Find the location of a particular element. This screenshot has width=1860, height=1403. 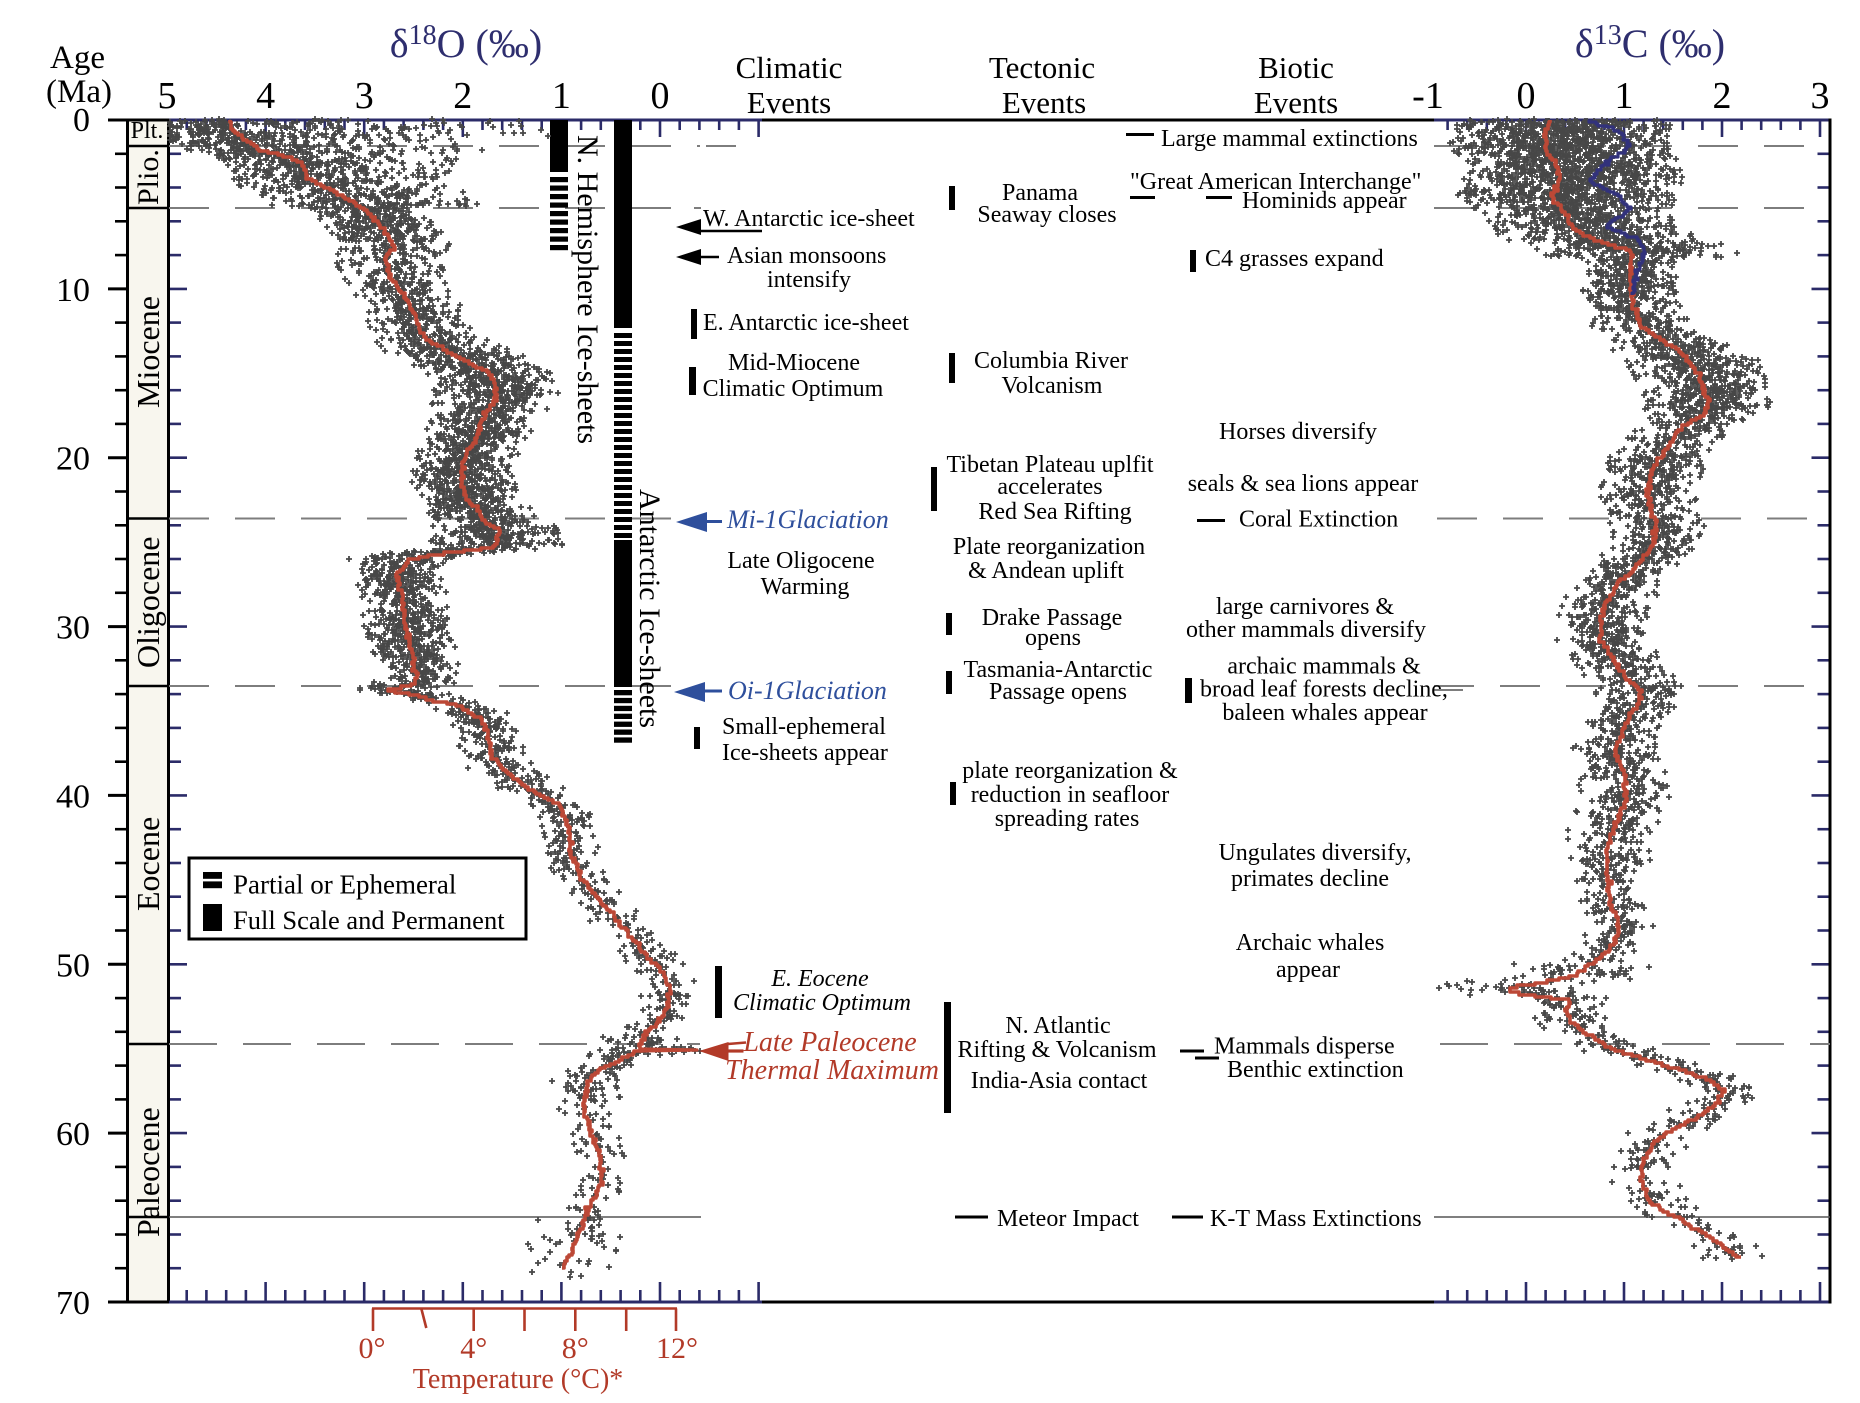

svg-text: Archaic whales is located at coordinates (1310, 943).